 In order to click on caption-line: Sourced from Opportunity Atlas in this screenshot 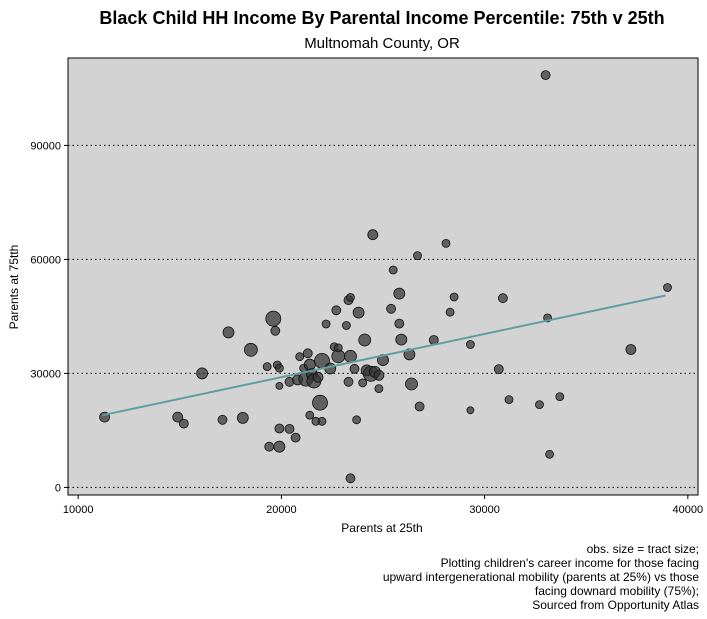, I will do `click(615, 605)`.